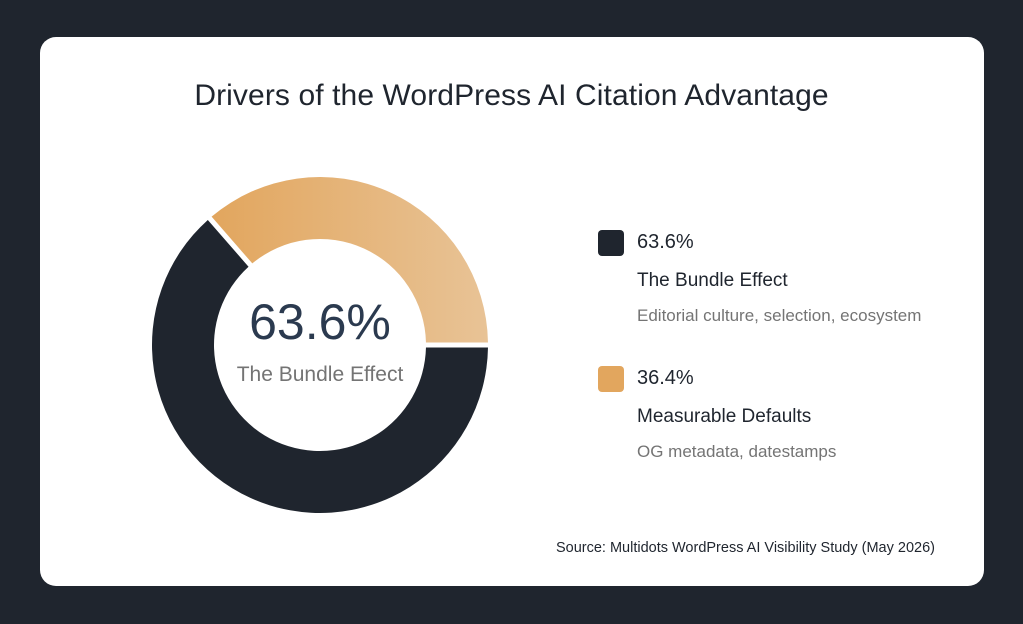 The width and height of the screenshot is (1023, 624). What do you see at coordinates (665, 242) in the screenshot?
I see `legend-value: 63.6%` at bounding box center [665, 242].